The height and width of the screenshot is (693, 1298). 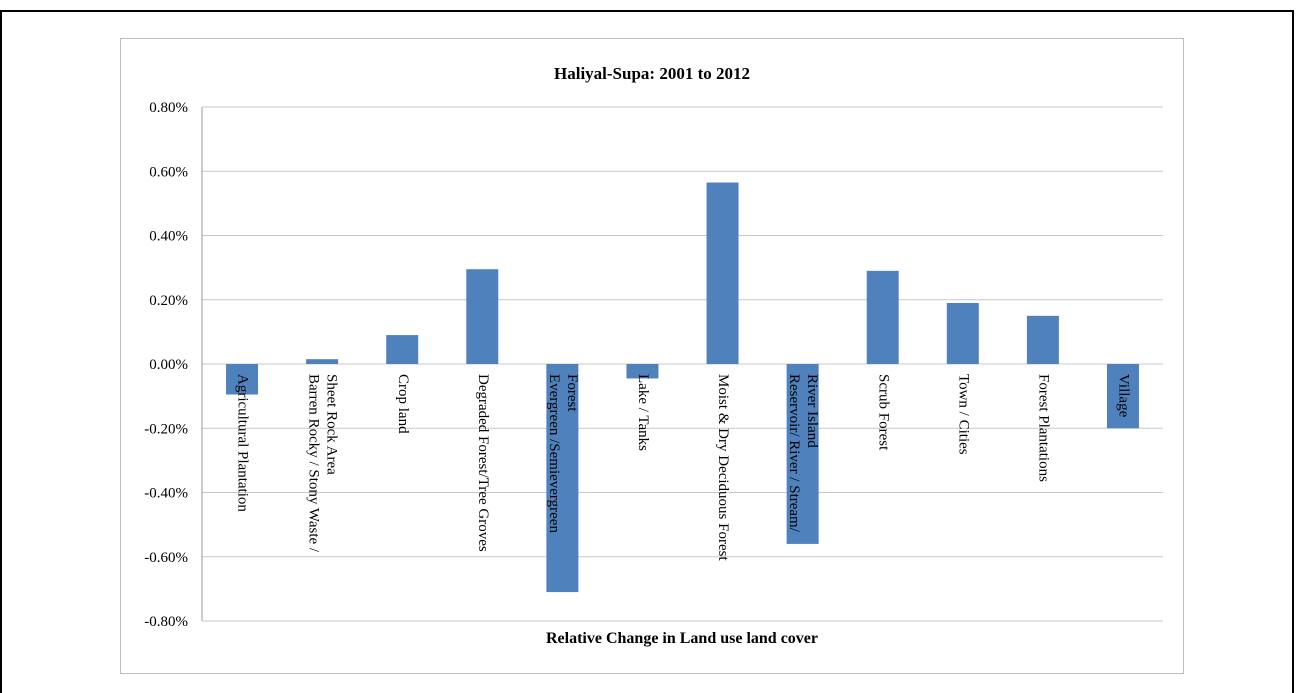 What do you see at coordinates (168, 301) in the screenshot?
I see `y-tick-label: 0.20%` at bounding box center [168, 301].